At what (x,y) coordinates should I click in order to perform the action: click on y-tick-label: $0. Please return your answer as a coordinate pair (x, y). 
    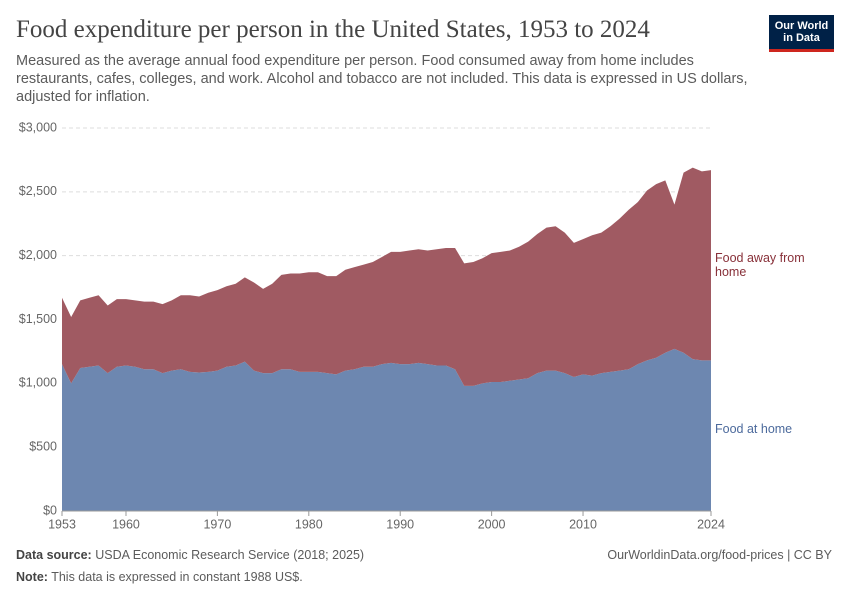
    Looking at the image, I should click on (50, 510).